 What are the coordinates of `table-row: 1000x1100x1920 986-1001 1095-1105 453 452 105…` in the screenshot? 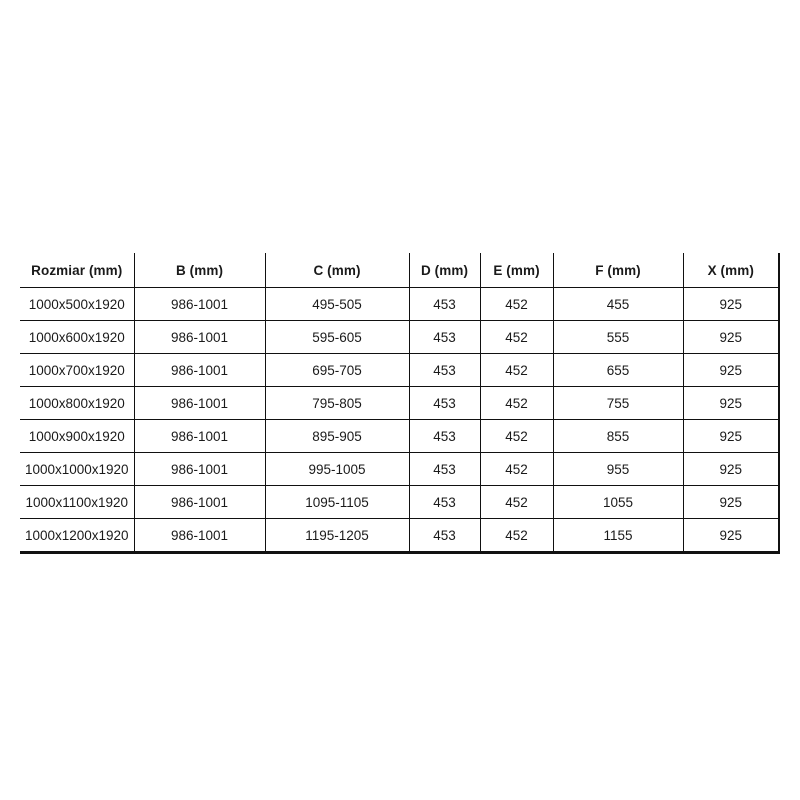 It's located at (399, 502).